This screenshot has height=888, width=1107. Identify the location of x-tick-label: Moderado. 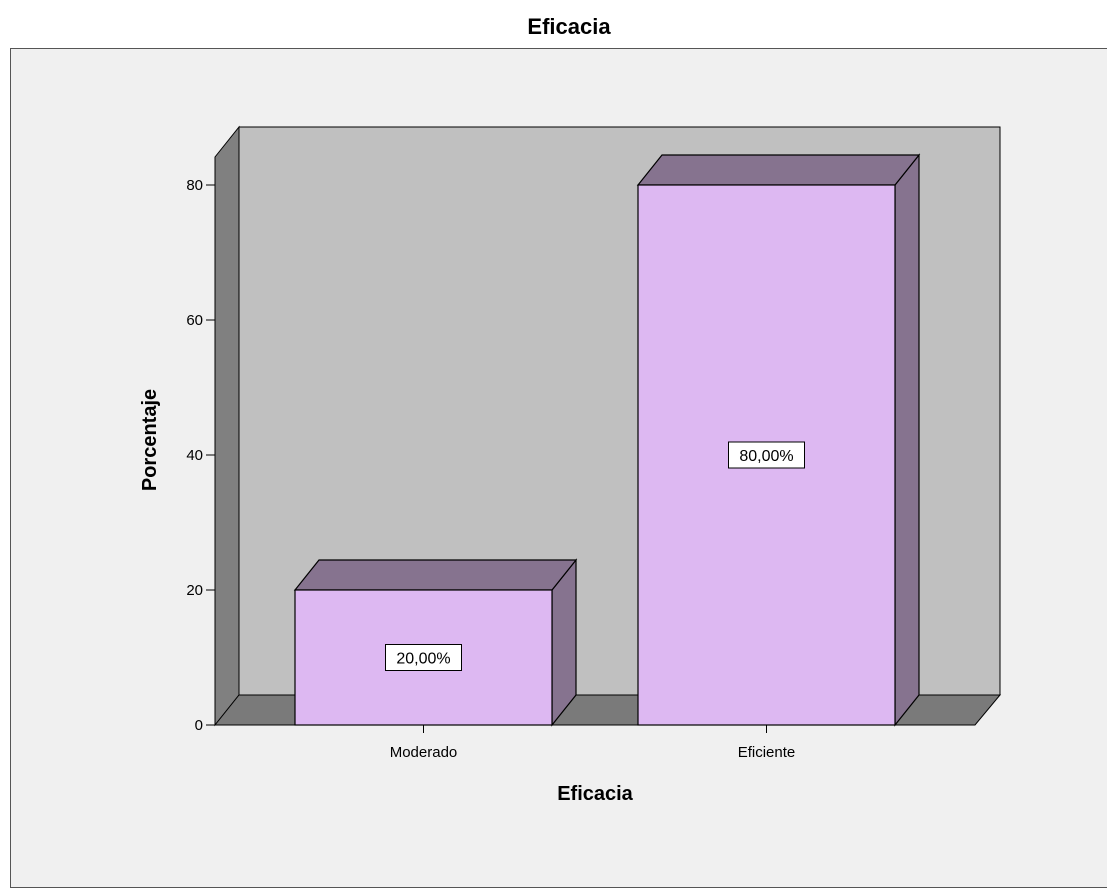
(424, 752).